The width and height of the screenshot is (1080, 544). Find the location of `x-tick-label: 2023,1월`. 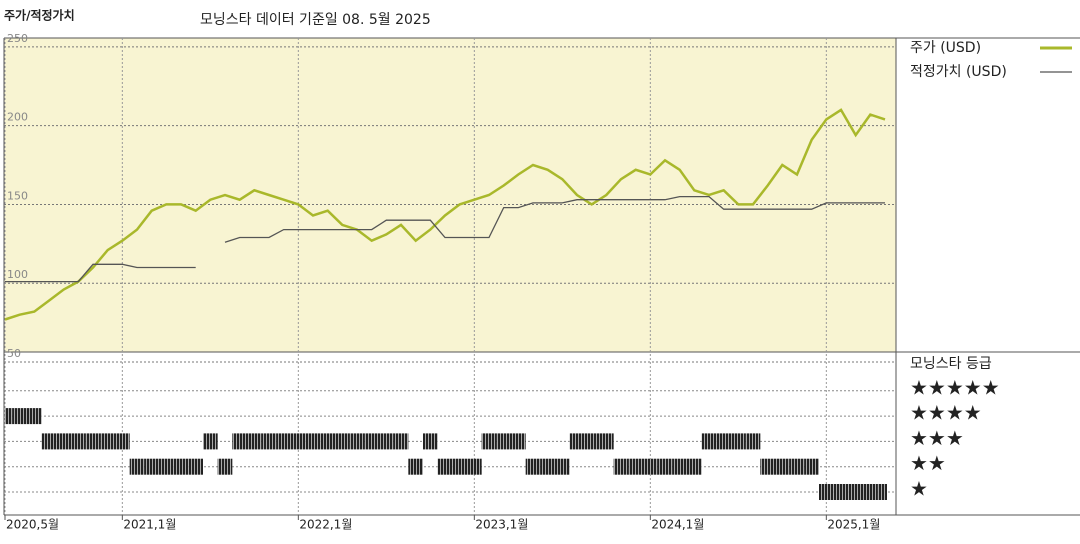

x-tick-label: 2023,1월 is located at coordinates (501, 525).